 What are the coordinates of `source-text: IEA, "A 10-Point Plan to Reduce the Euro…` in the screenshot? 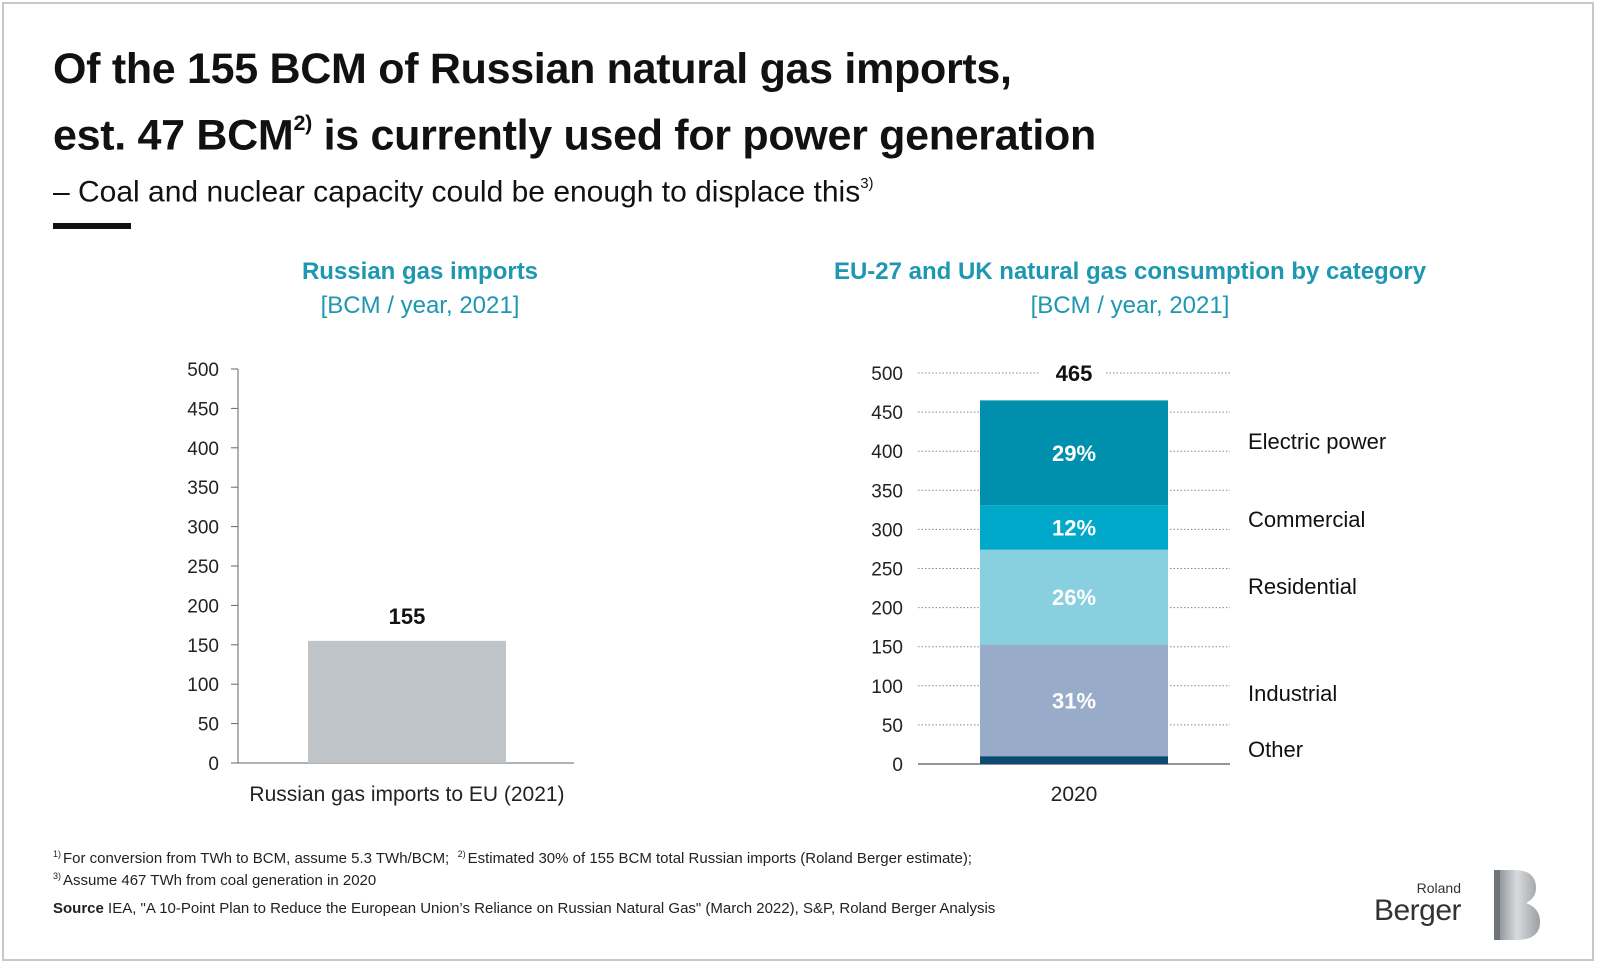 It's located at (549, 908).